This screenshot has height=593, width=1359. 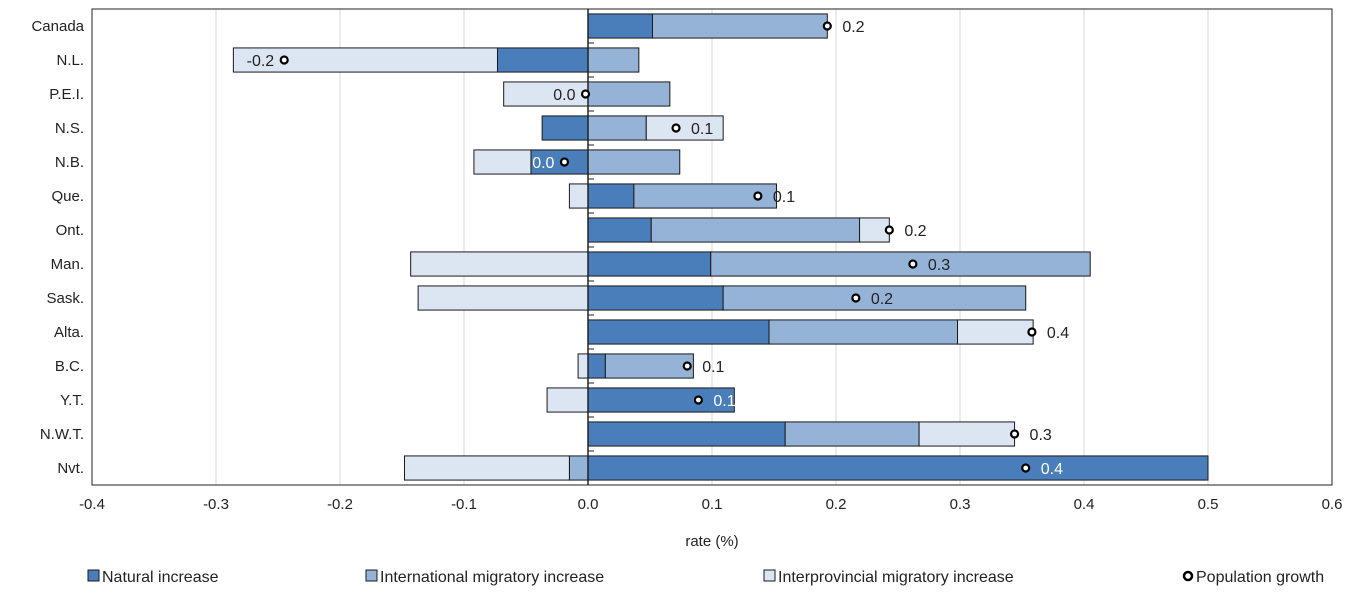 What do you see at coordinates (711, 541) in the screenshot?
I see `x-axis-title: rate (%)` at bounding box center [711, 541].